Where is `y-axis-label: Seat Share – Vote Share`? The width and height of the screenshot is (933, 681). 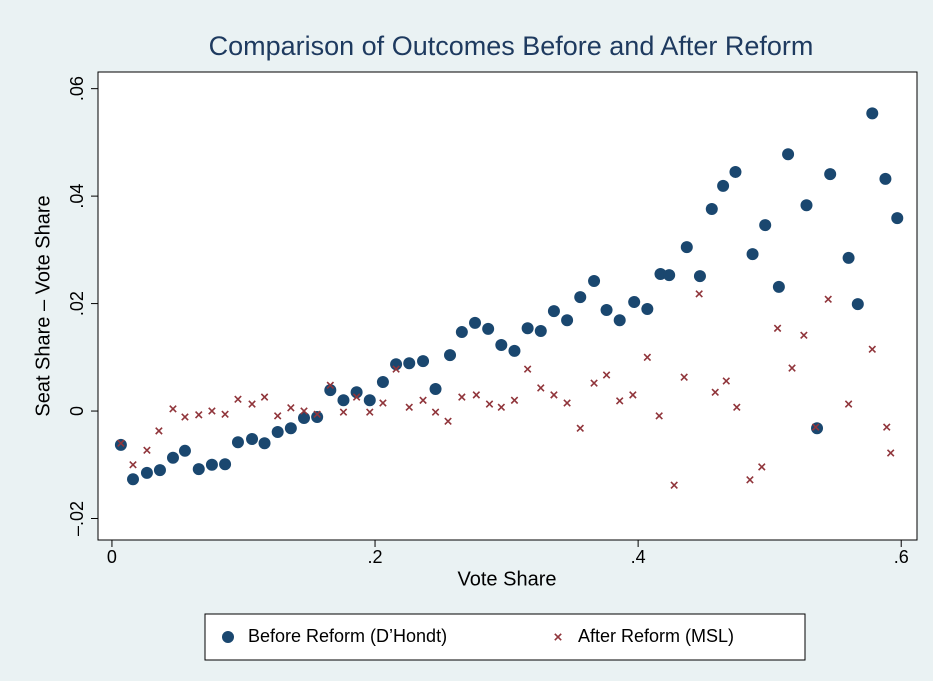
y-axis-label: Seat Share – Vote Share is located at coordinates (43, 305).